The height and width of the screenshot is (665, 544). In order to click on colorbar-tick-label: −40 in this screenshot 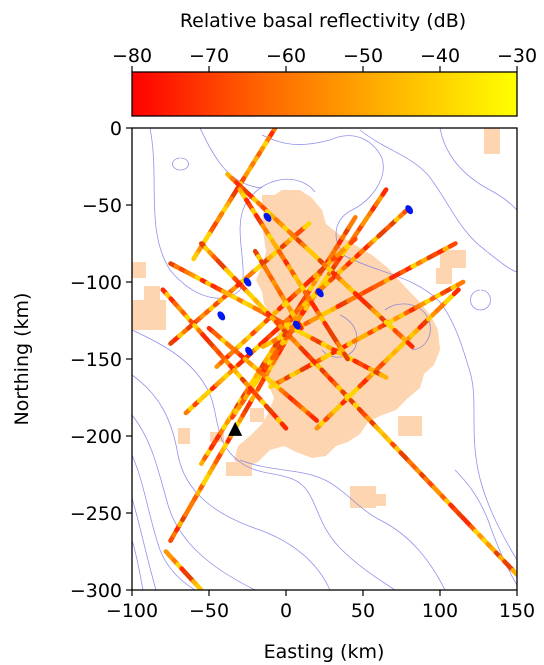, I will do `click(440, 56)`.